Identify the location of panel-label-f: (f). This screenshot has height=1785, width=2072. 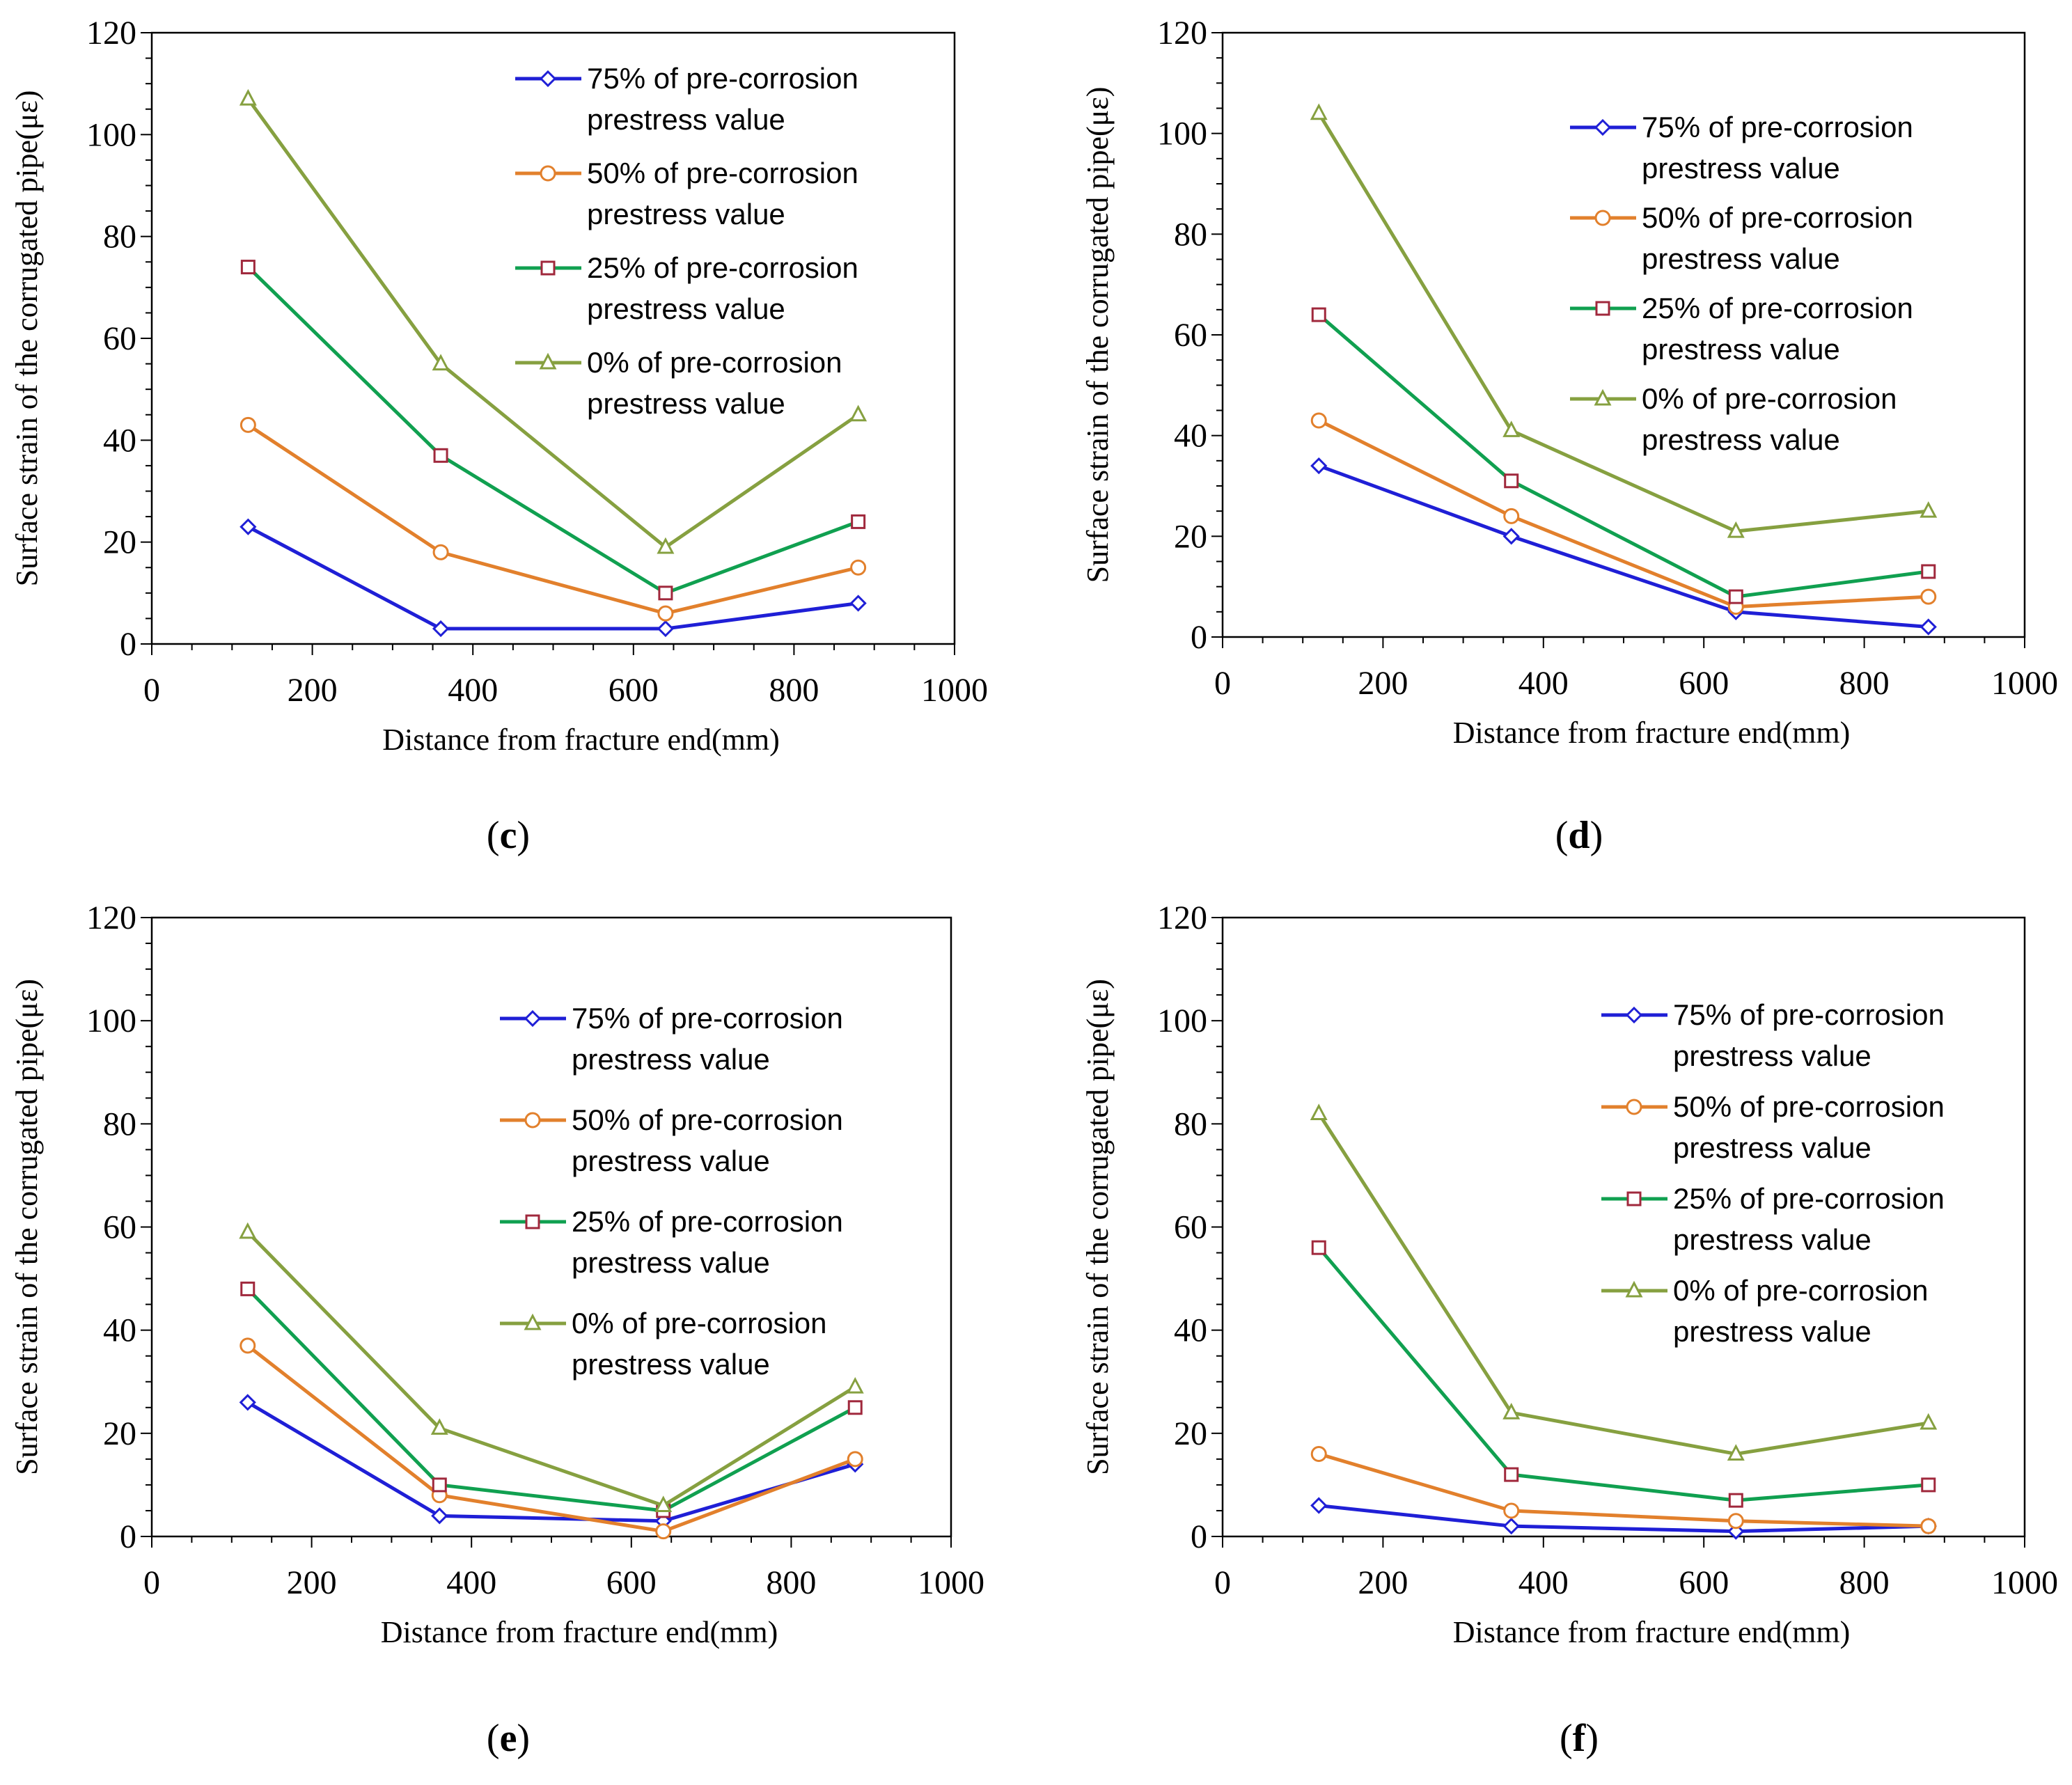
(1579, 1738).